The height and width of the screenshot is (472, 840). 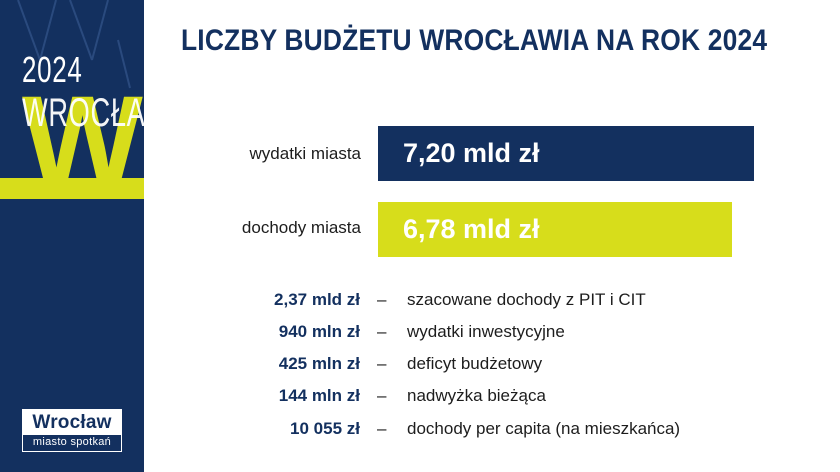 I want to click on bar-label-income: dochody miasta, so click(x=301, y=227).